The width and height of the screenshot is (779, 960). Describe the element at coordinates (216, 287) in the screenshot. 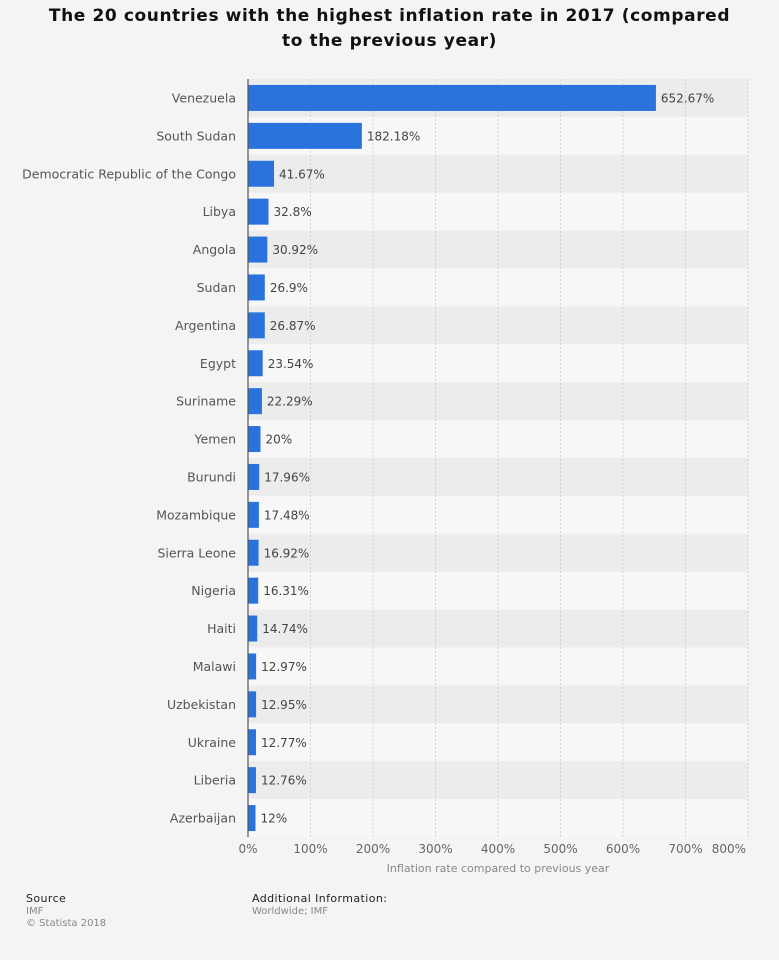

I see `category-label: Sudan` at that location.